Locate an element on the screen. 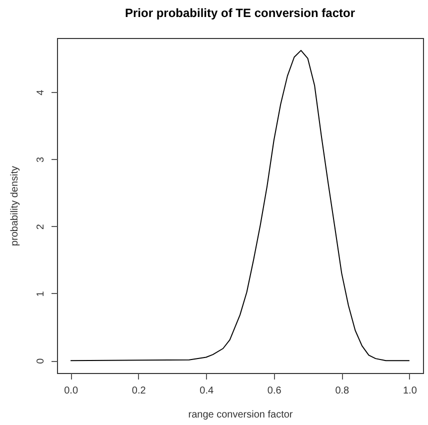  x-tick-label: 0.6 is located at coordinates (274, 391).